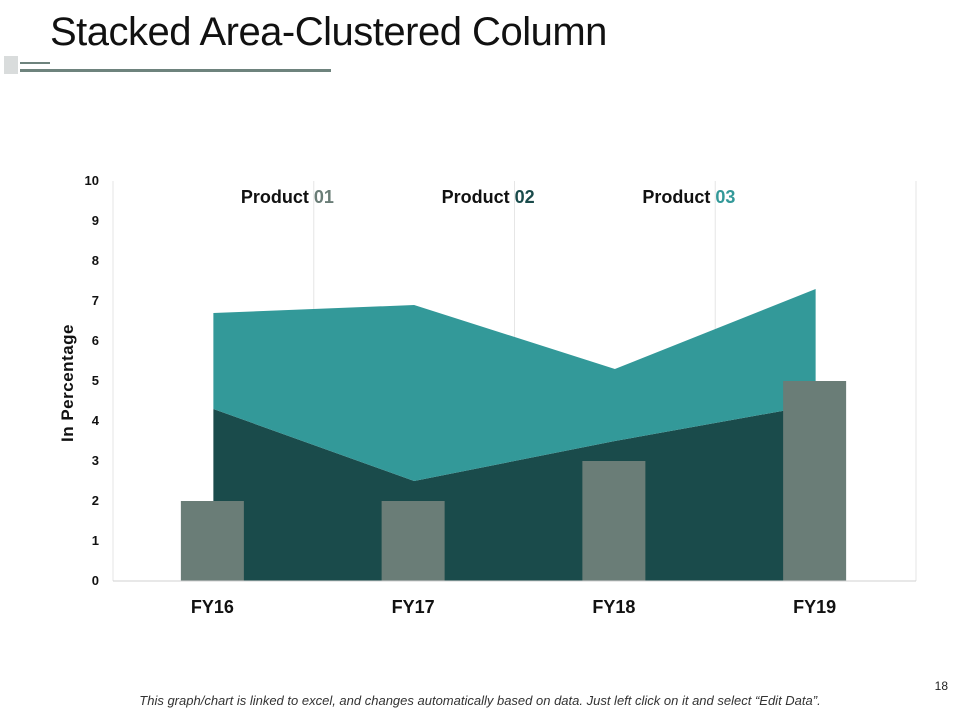 Image resolution: width=960 pixels, height=720 pixels. I want to click on x-category-label: FY16, so click(212, 607).